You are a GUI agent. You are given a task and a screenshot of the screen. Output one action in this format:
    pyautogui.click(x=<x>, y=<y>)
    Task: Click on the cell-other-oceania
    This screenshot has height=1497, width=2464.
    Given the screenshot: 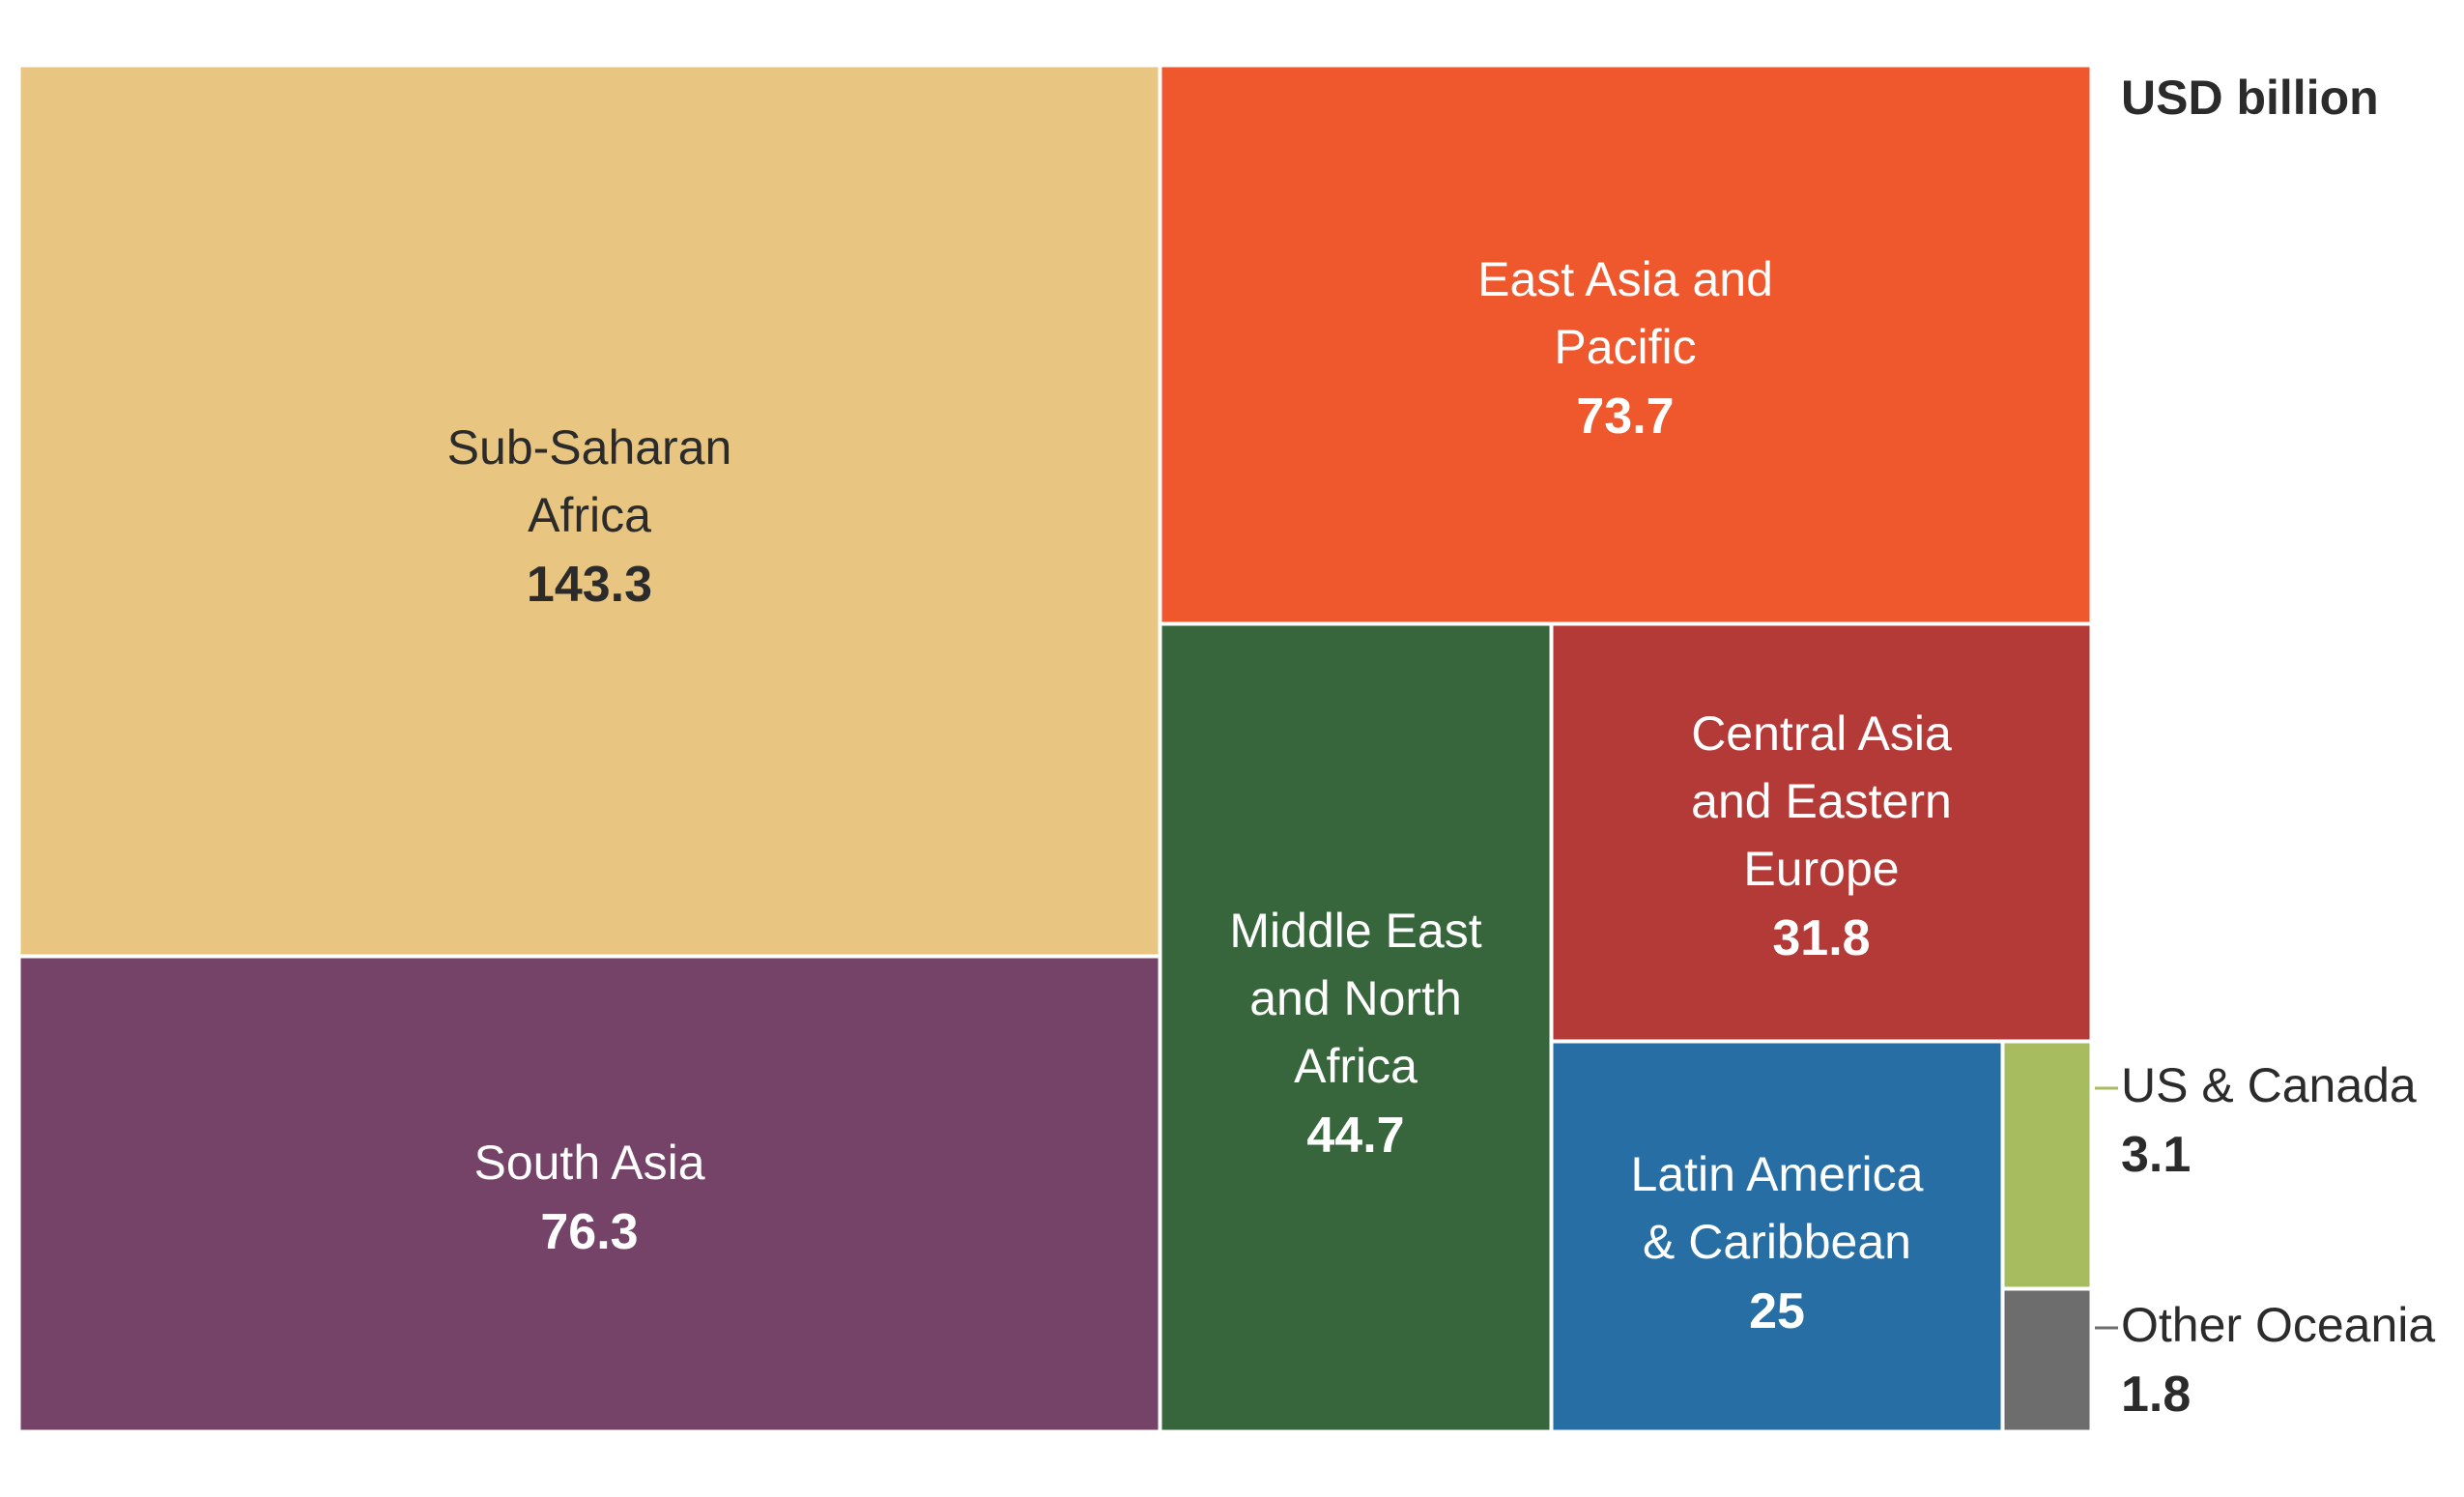 What is the action you would take?
    pyautogui.click(x=2047, y=1360)
    